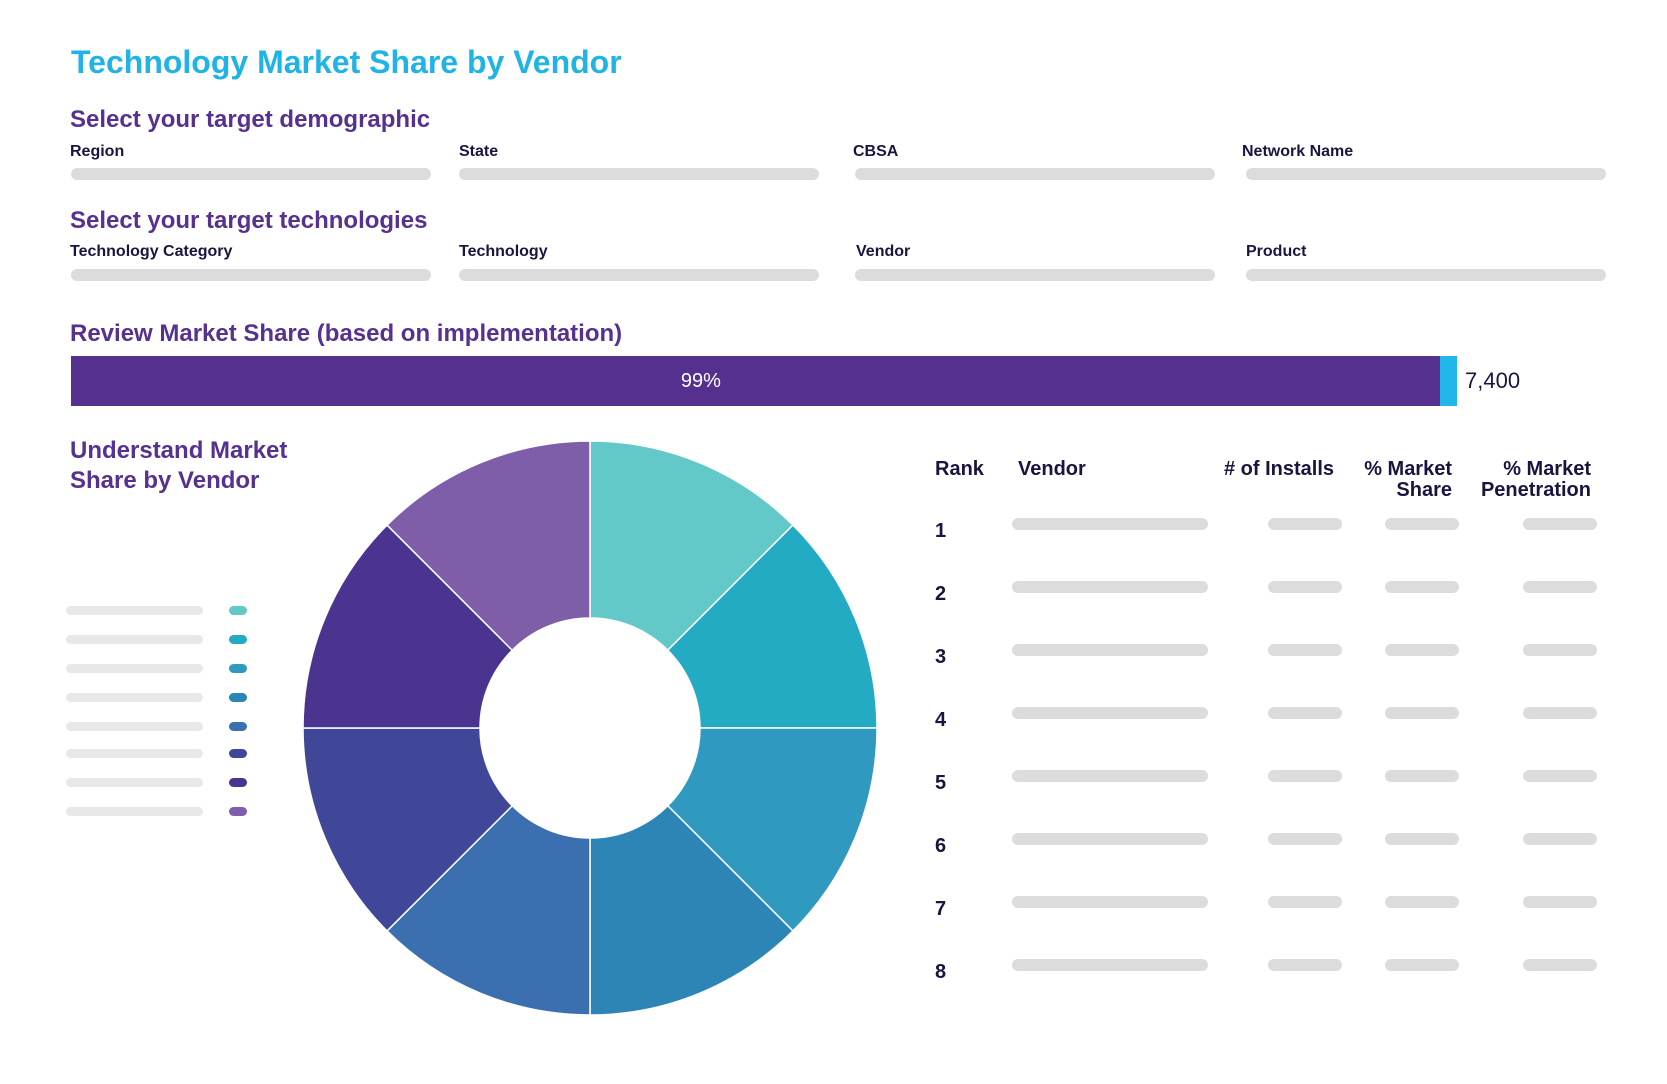  Describe the element at coordinates (97, 151) in the screenshot. I see `region-label: Region` at that location.